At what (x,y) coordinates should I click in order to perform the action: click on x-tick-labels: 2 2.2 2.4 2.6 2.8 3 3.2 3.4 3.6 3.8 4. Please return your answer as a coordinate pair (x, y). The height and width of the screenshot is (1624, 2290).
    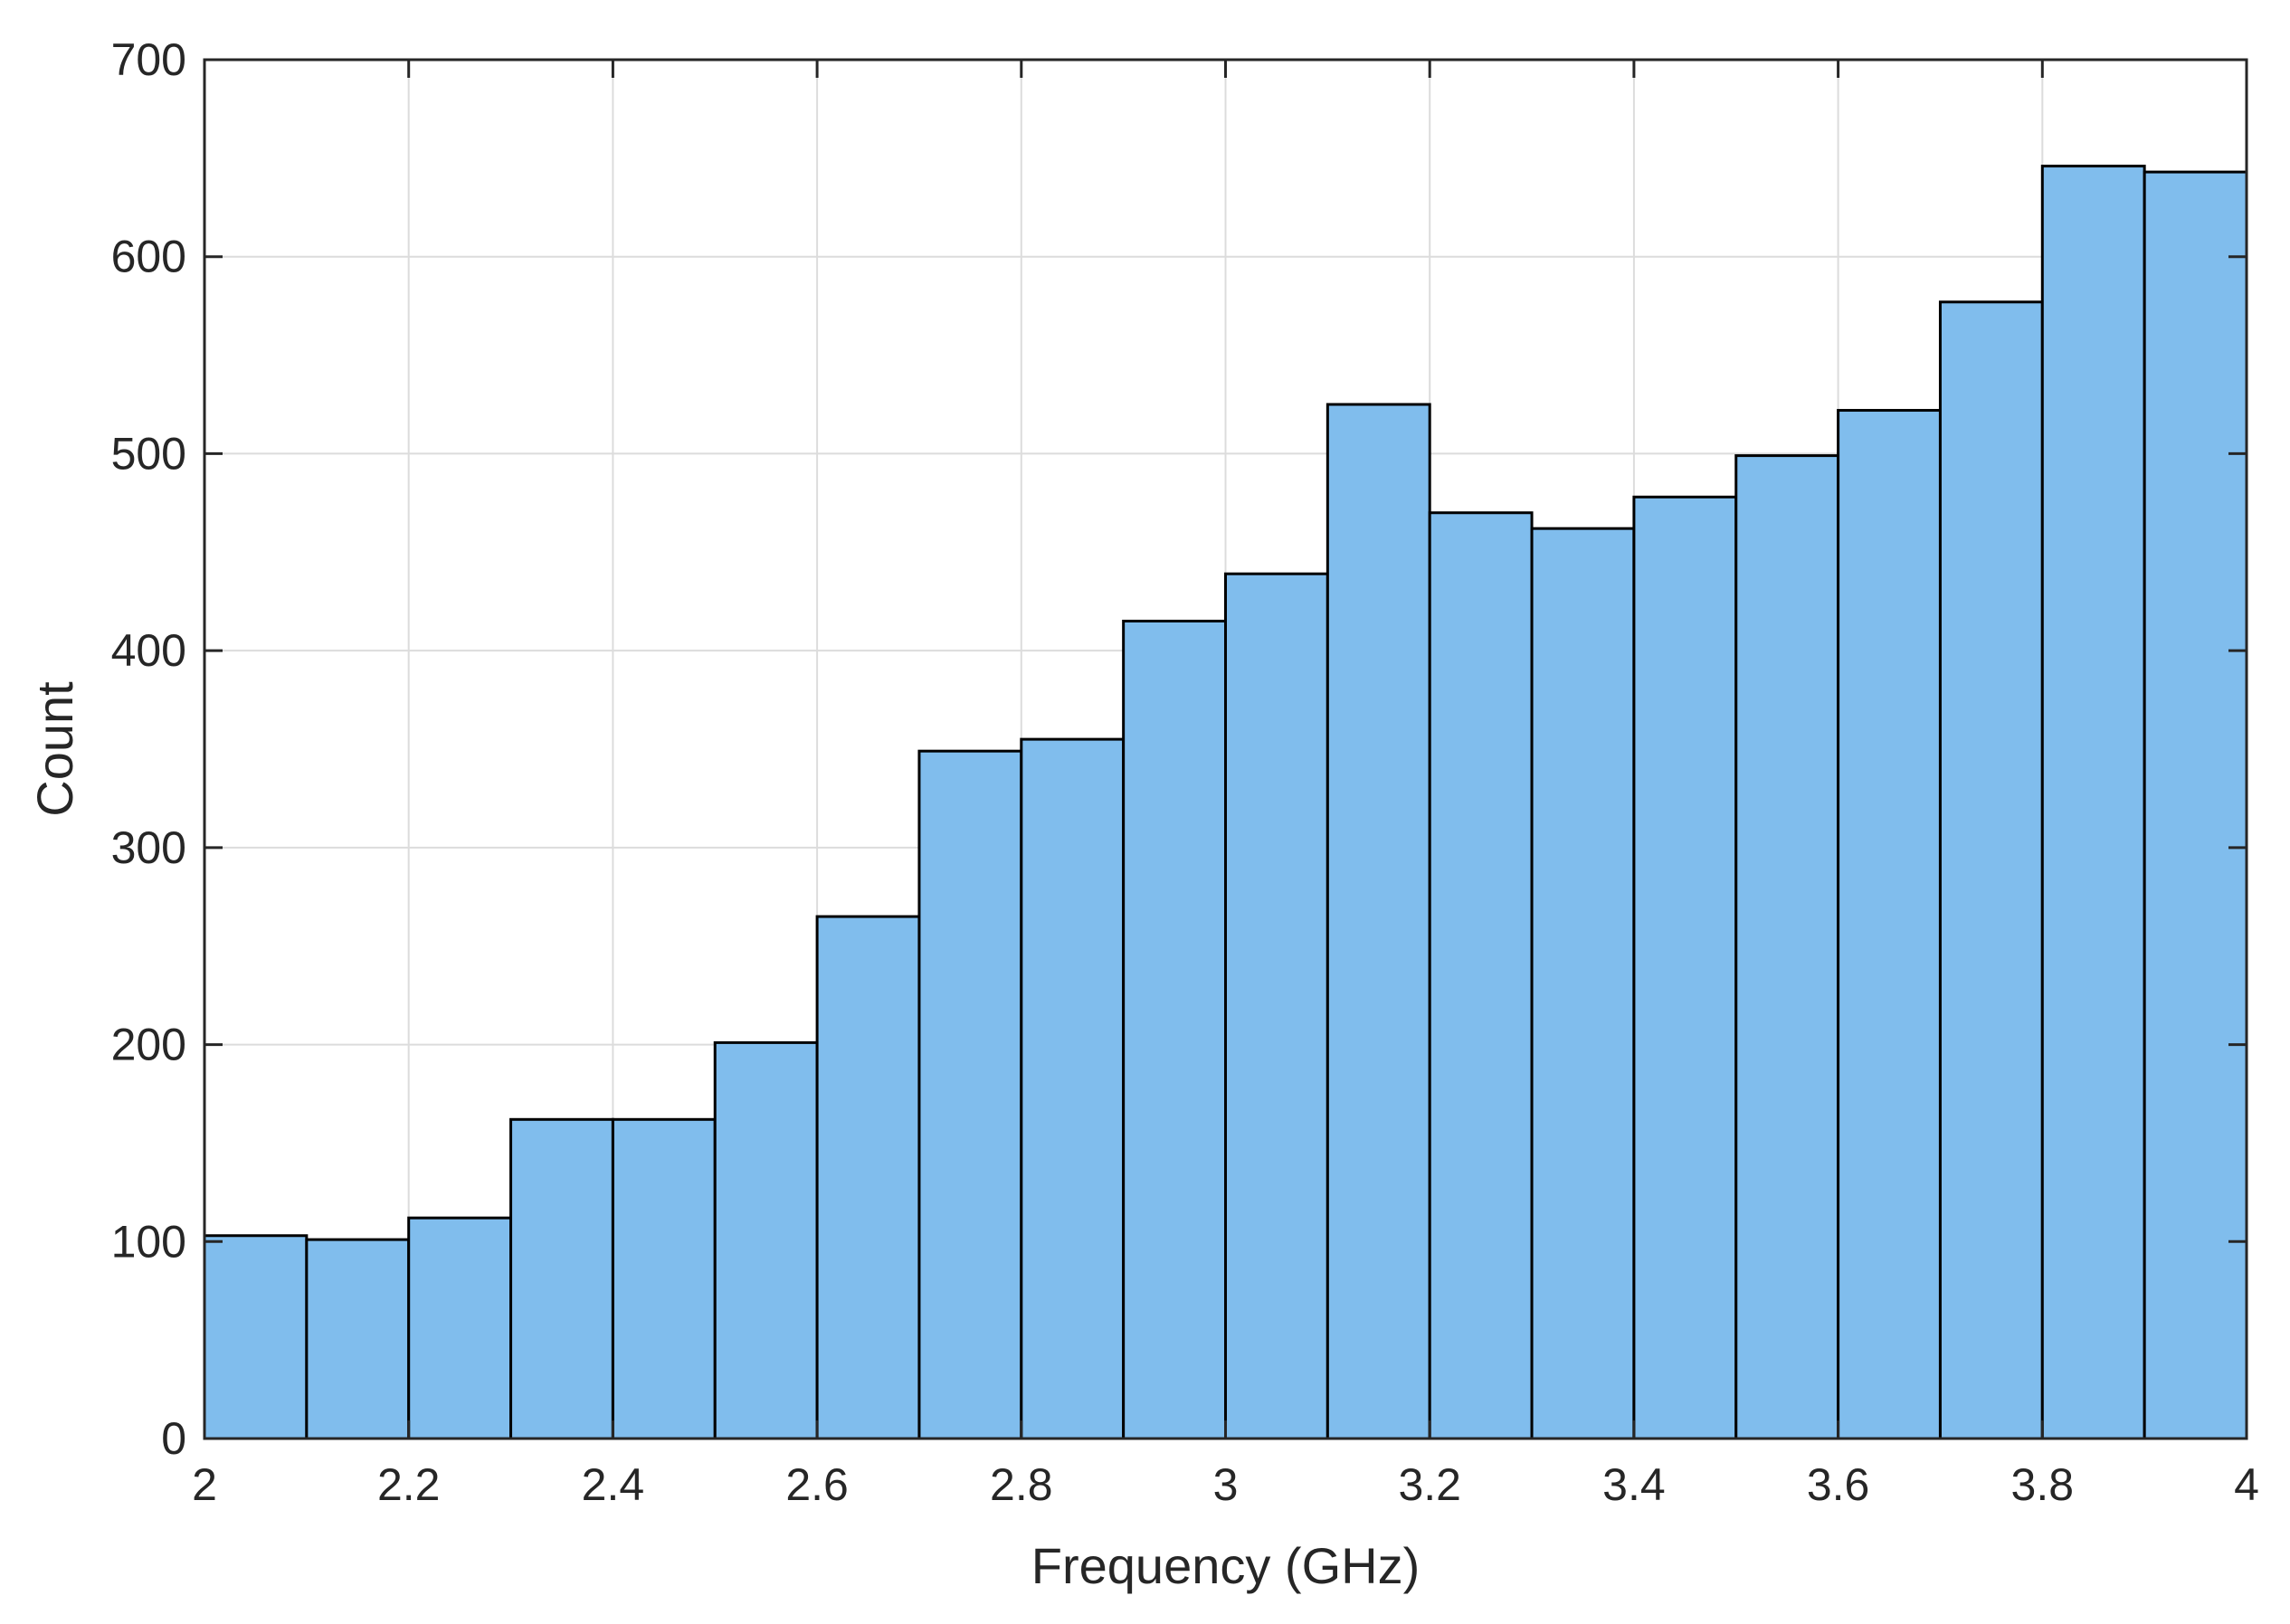
    Looking at the image, I should click on (1225, 1484).